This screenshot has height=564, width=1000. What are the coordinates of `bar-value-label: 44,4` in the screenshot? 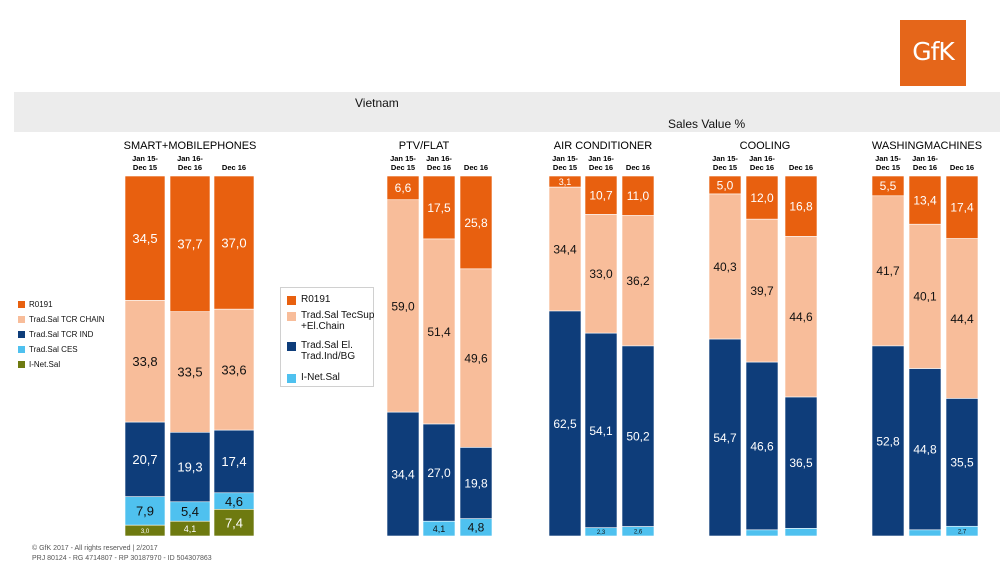 It's located at (962, 319).